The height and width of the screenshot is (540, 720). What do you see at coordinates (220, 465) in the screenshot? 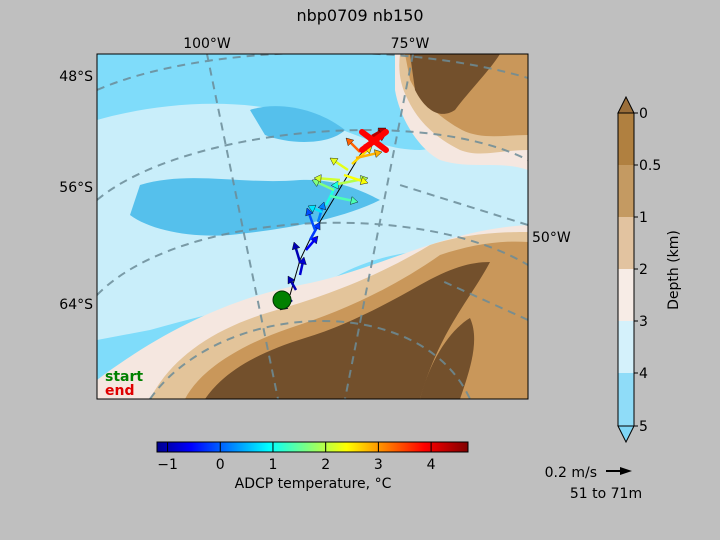
I see `temperature-tick-label: 0` at bounding box center [220, 465].